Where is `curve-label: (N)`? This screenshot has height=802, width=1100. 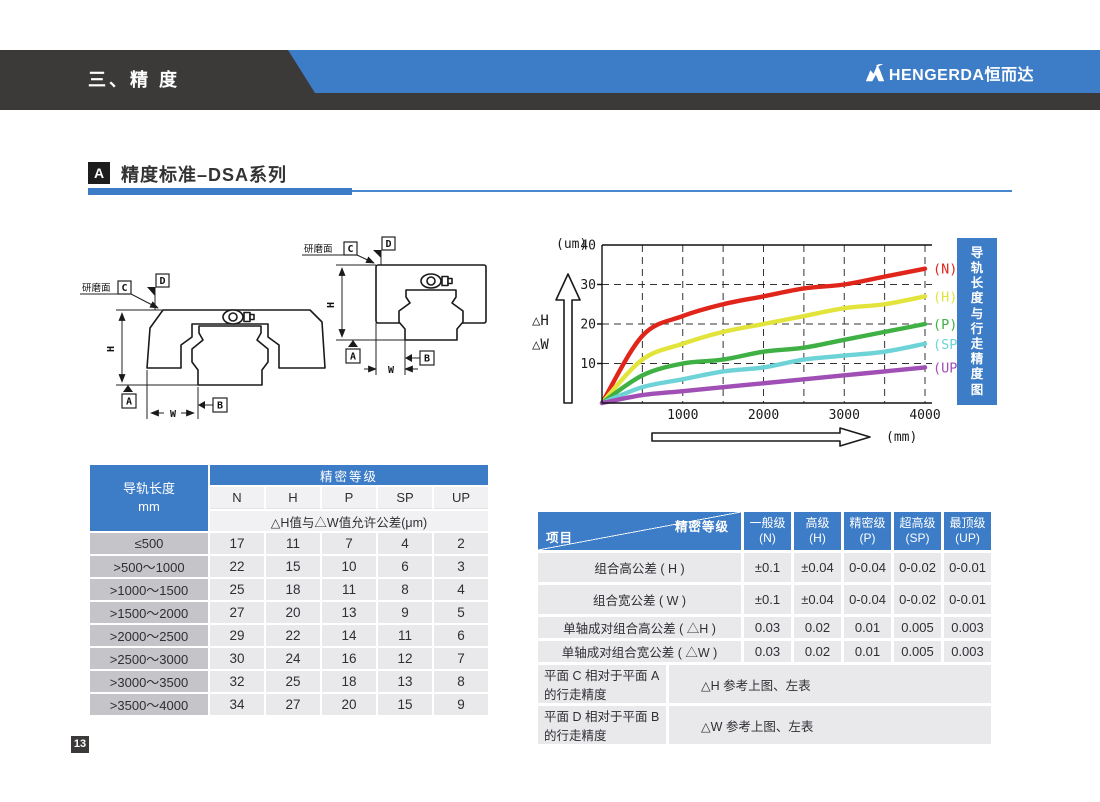 curve-label: (N) is located at coordinates (945, 270).